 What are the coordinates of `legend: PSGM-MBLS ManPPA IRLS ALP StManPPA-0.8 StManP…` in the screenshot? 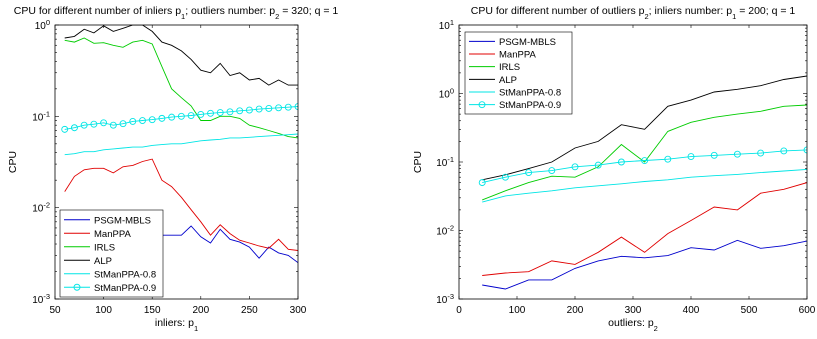 It's located at (111, 253).